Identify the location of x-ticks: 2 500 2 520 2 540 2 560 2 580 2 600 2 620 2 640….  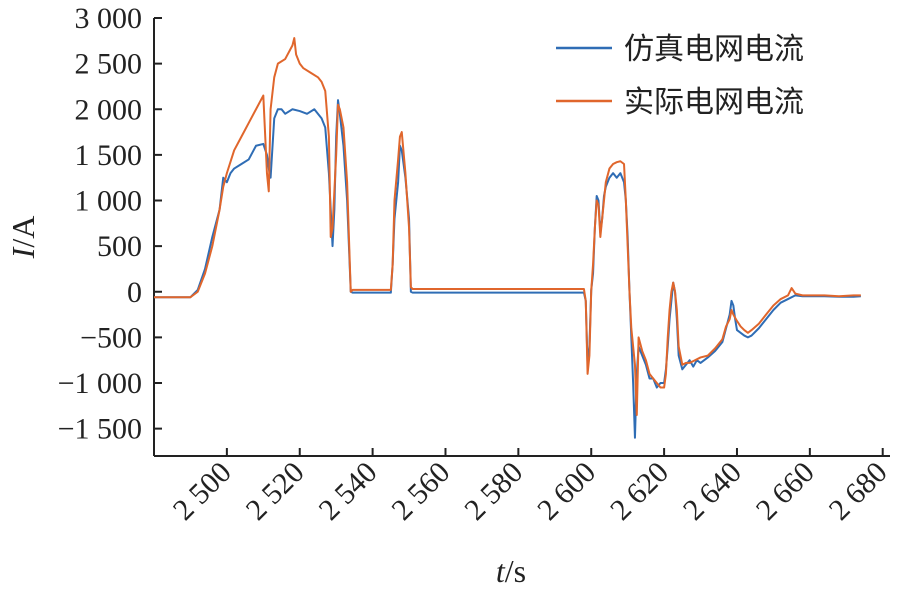
(530, 487).